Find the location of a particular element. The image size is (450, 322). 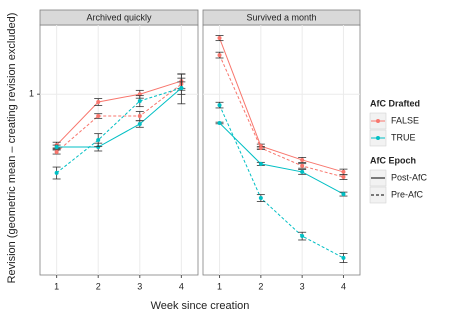

legend-label: FALSE is located at coordinates (405, 120).